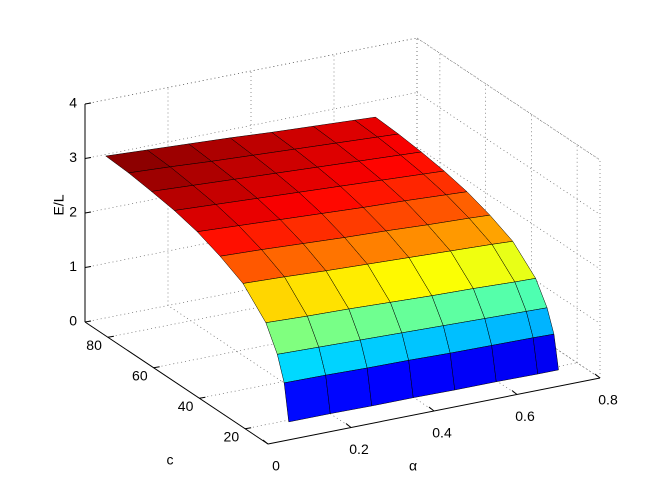 This screenshot has width=664, height=500. I want to click on y-tick-label: 40, so click(186, 406).